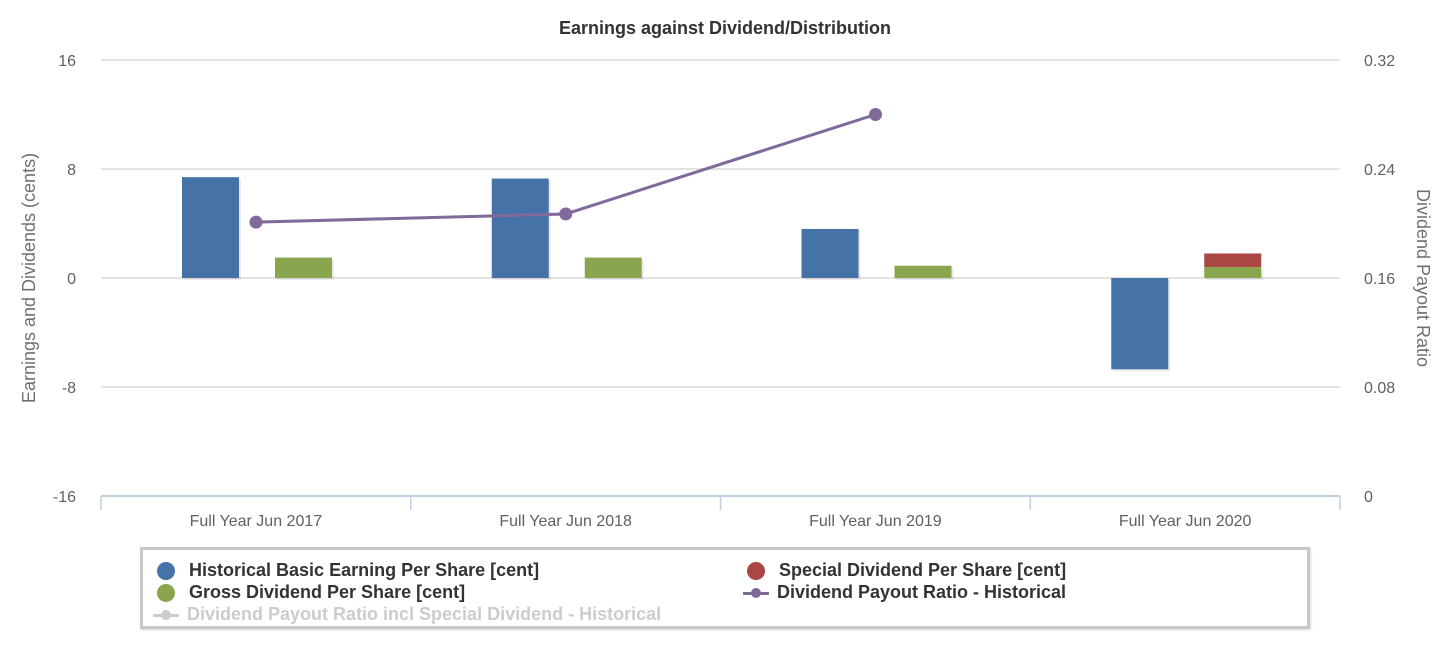 This screenshot has height=653, width=1444. What do you see at coordinates (725, 28) in the screenshot?
I see `chart-title: Earnings against Dividend/Distribution` at bounding box center [725, 28].